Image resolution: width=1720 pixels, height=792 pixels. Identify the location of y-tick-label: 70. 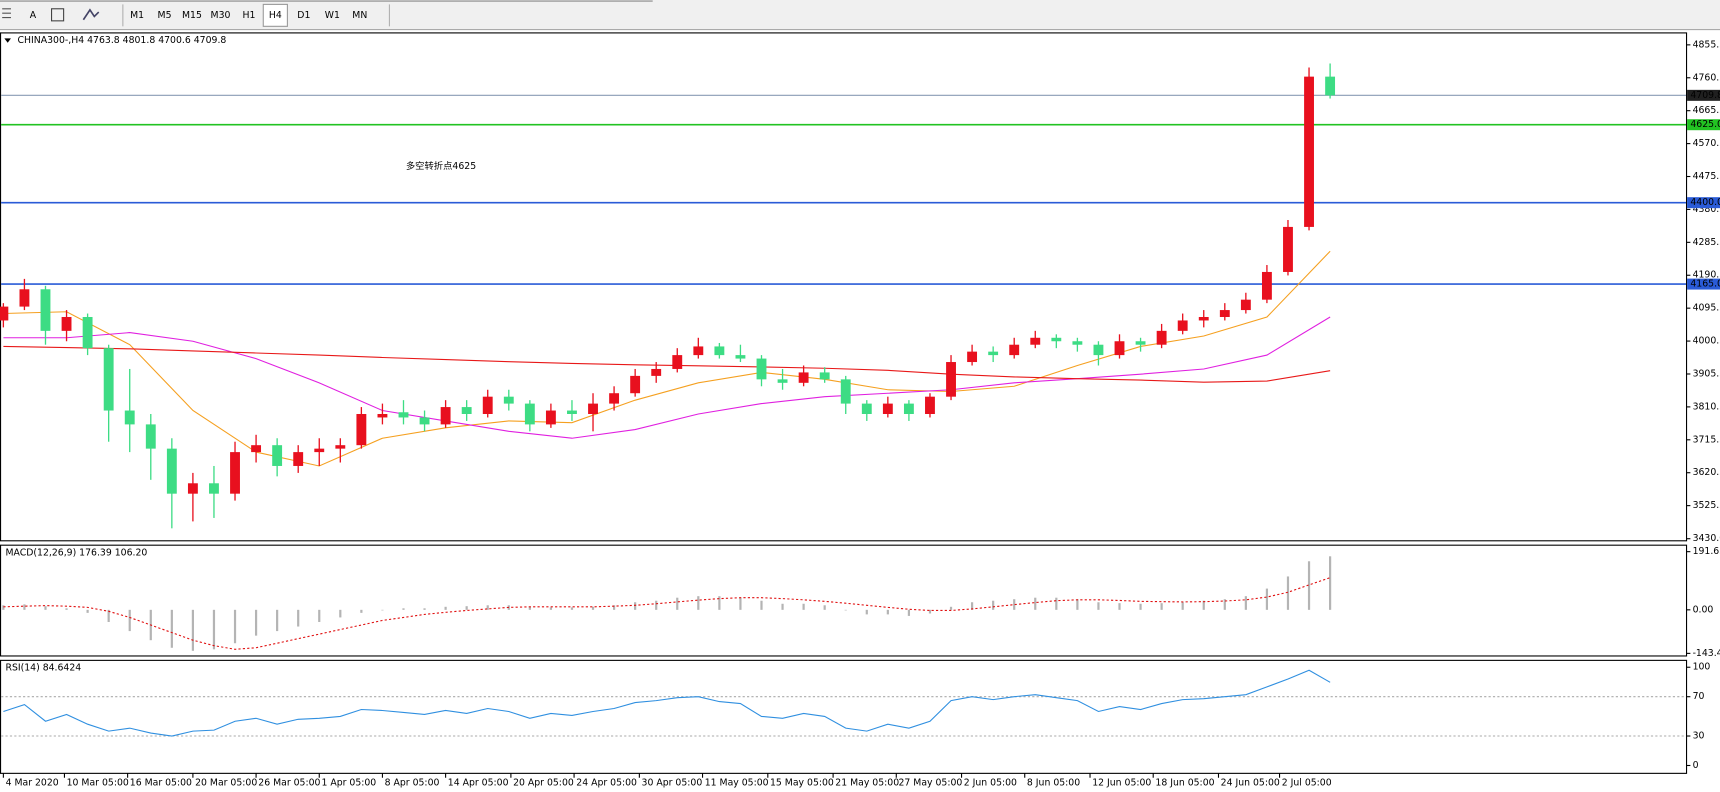
(1699, 696).